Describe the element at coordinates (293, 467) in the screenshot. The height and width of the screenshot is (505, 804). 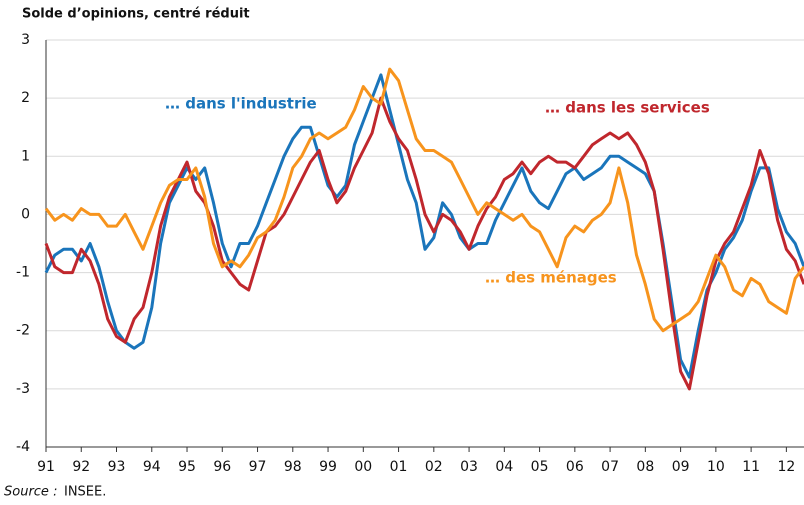
I see `x-tick-label: 98` at that location.